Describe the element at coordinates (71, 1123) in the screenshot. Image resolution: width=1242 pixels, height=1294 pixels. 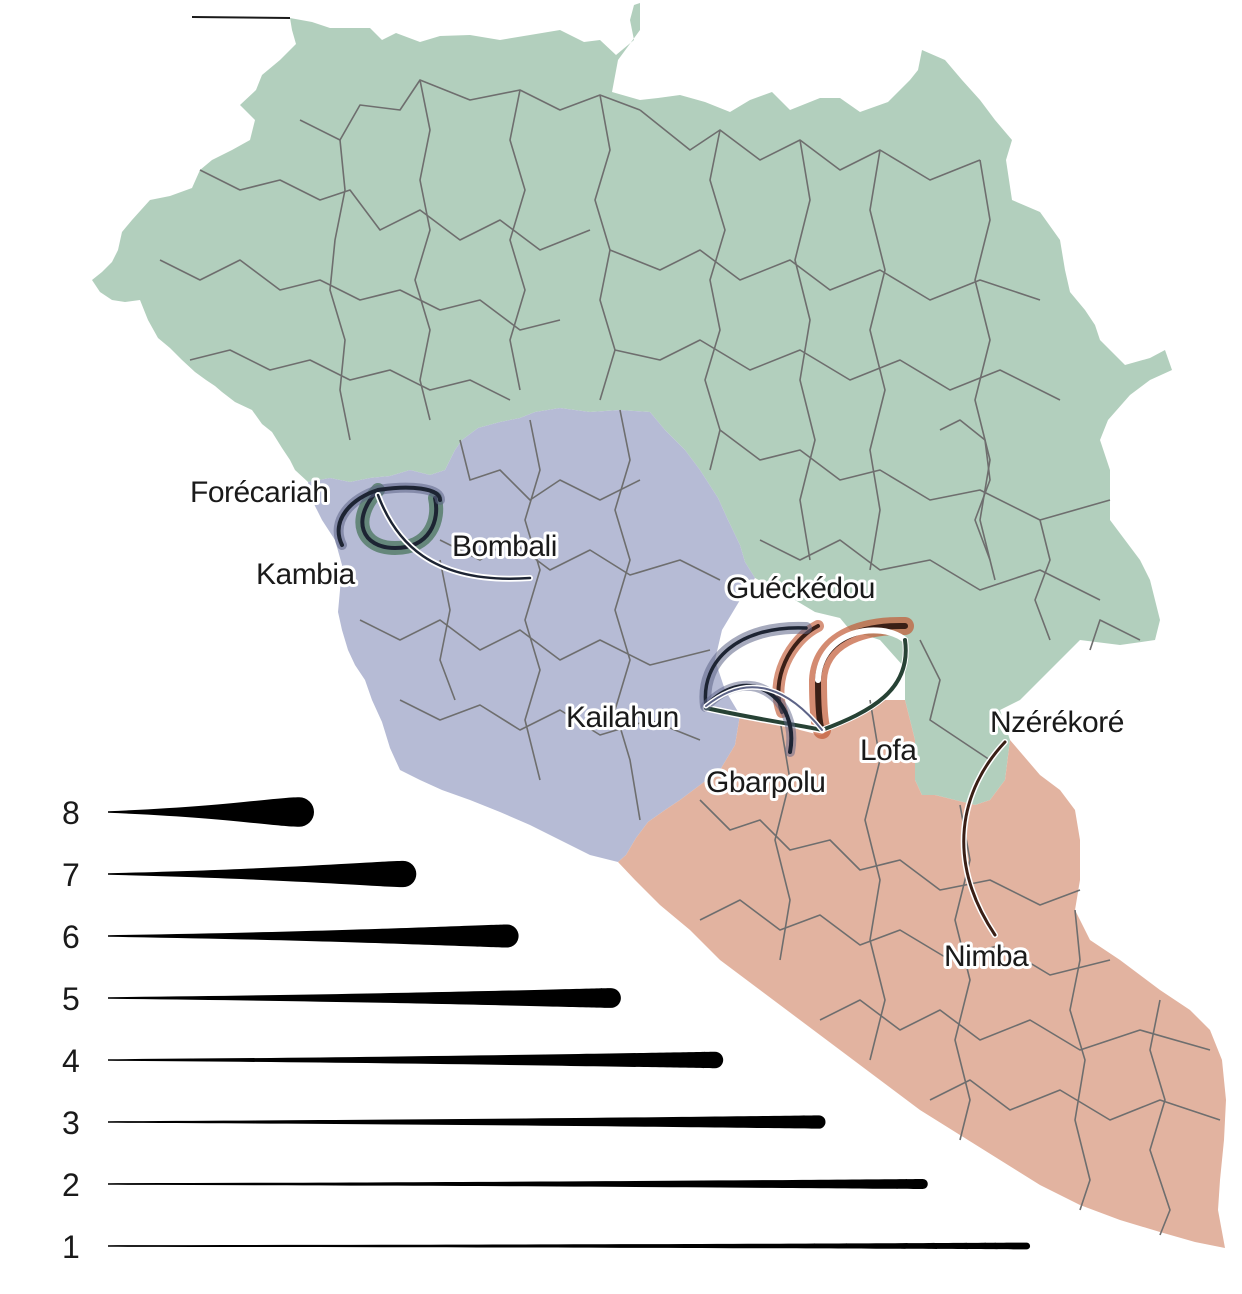
I see `legend-label-3: 3` at that location.